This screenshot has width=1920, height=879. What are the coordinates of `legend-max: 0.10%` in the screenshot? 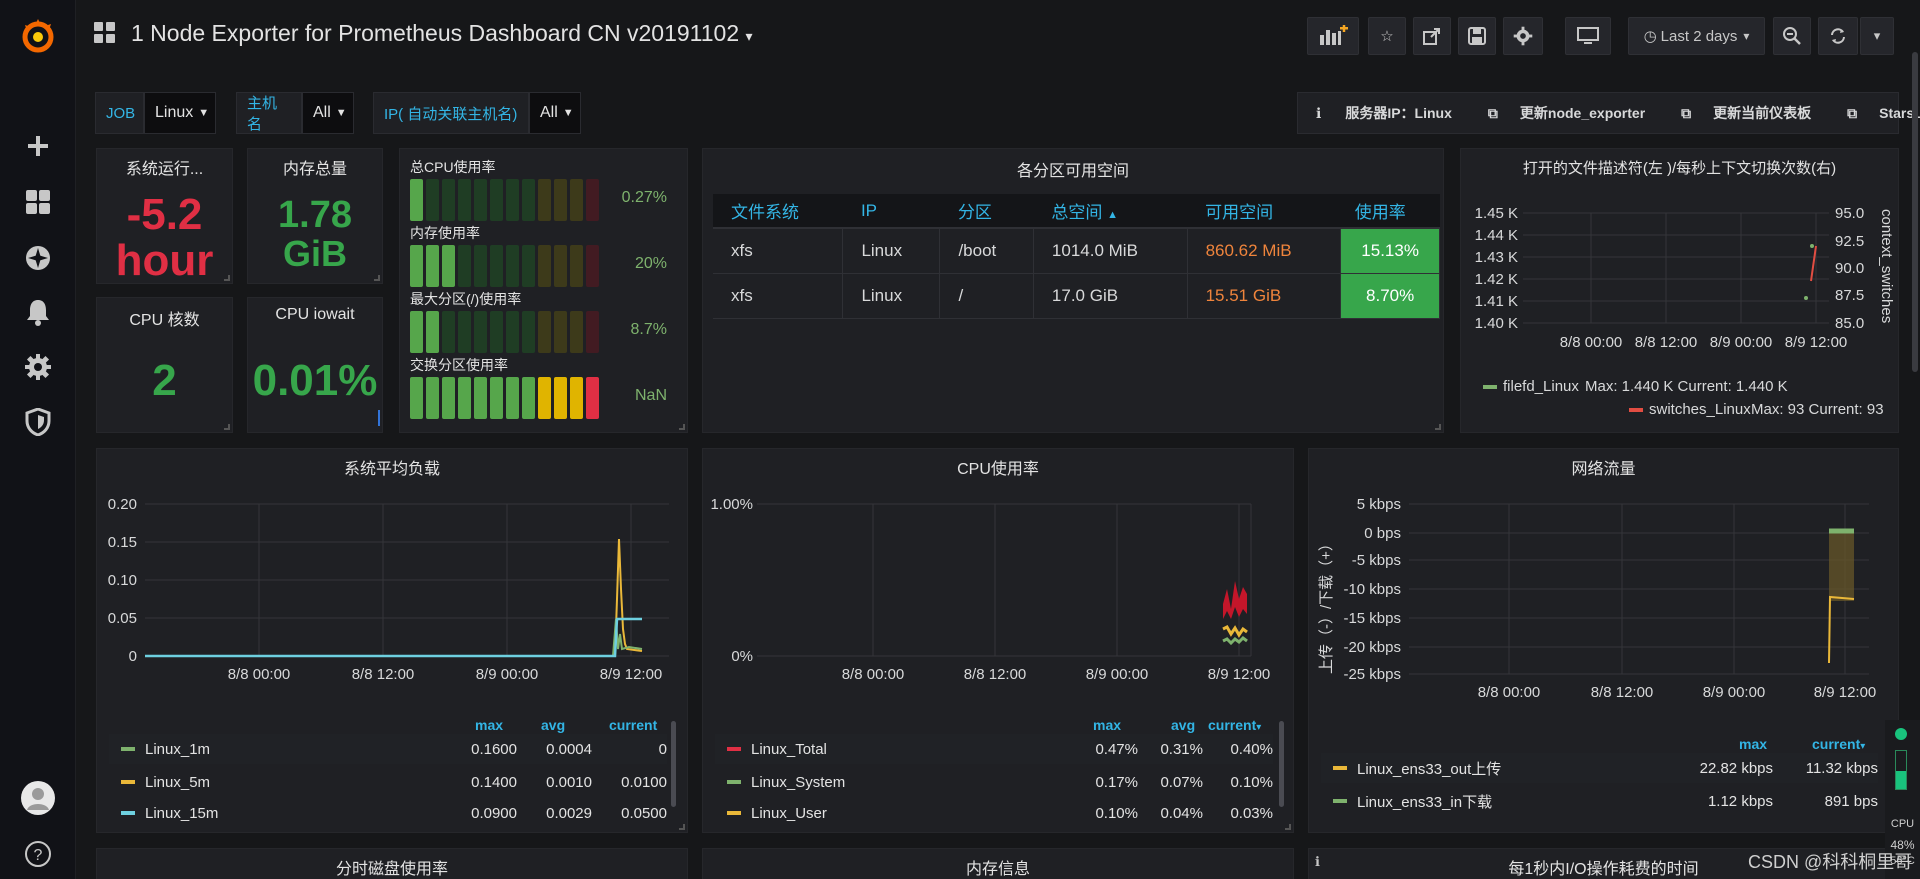 It's located at (1116, 813).